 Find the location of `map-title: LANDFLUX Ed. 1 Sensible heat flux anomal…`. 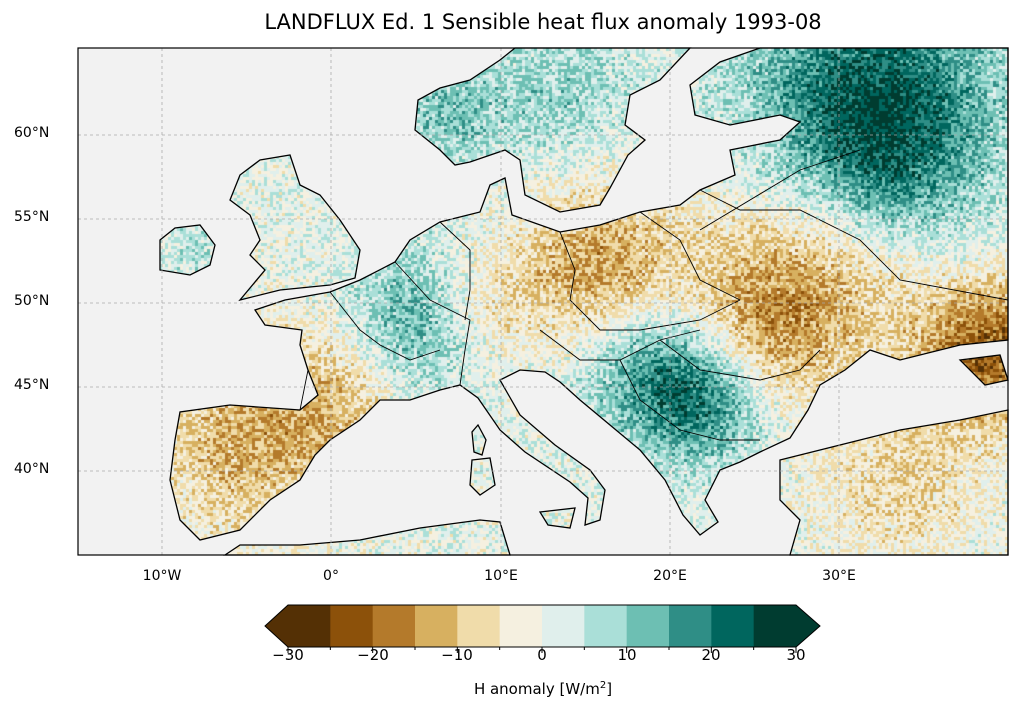

map-title: LANDFLUX Ed. 1 Sensible heat flux anomal… is located at coordinates (543, 22).